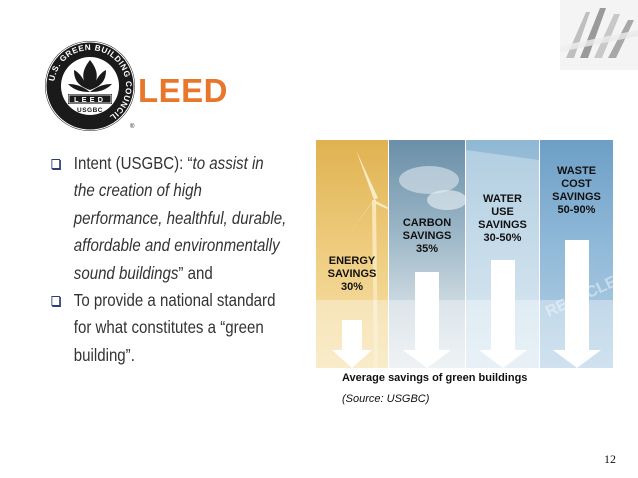  I want to click on bullet-line: the creation of high, so click(137, 190).